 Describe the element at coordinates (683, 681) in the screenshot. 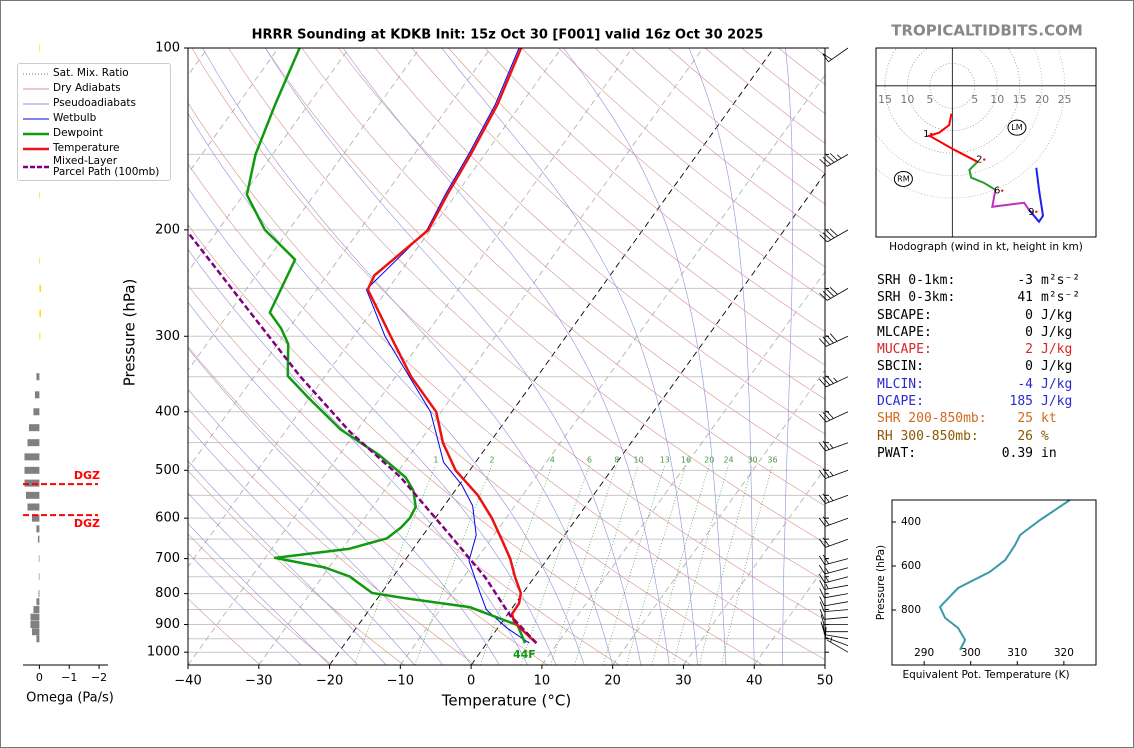

I see `x-tick-label: 30` at that location.